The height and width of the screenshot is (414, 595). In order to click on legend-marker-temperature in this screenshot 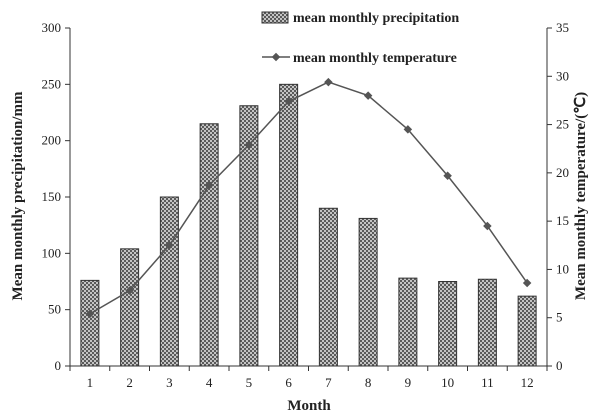, I will do `click(276, 57)`.